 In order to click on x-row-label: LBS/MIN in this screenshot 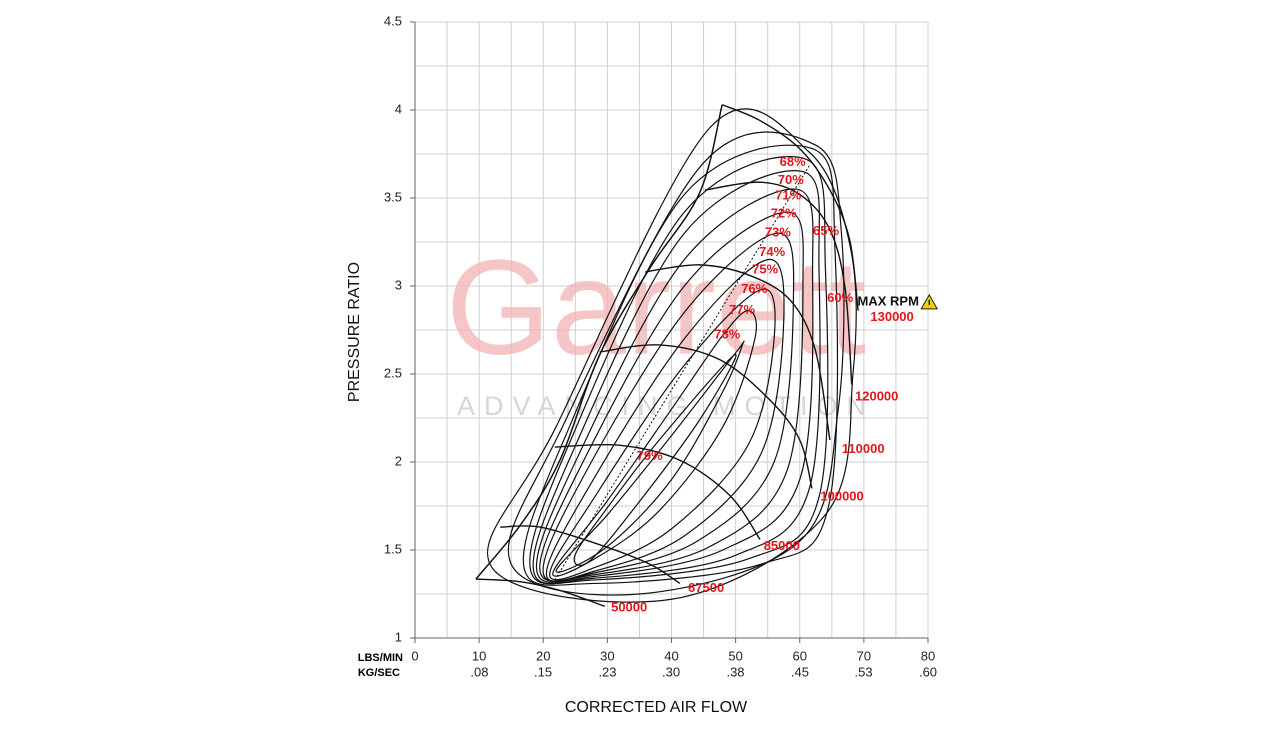, I will do `click(380, 658)`.